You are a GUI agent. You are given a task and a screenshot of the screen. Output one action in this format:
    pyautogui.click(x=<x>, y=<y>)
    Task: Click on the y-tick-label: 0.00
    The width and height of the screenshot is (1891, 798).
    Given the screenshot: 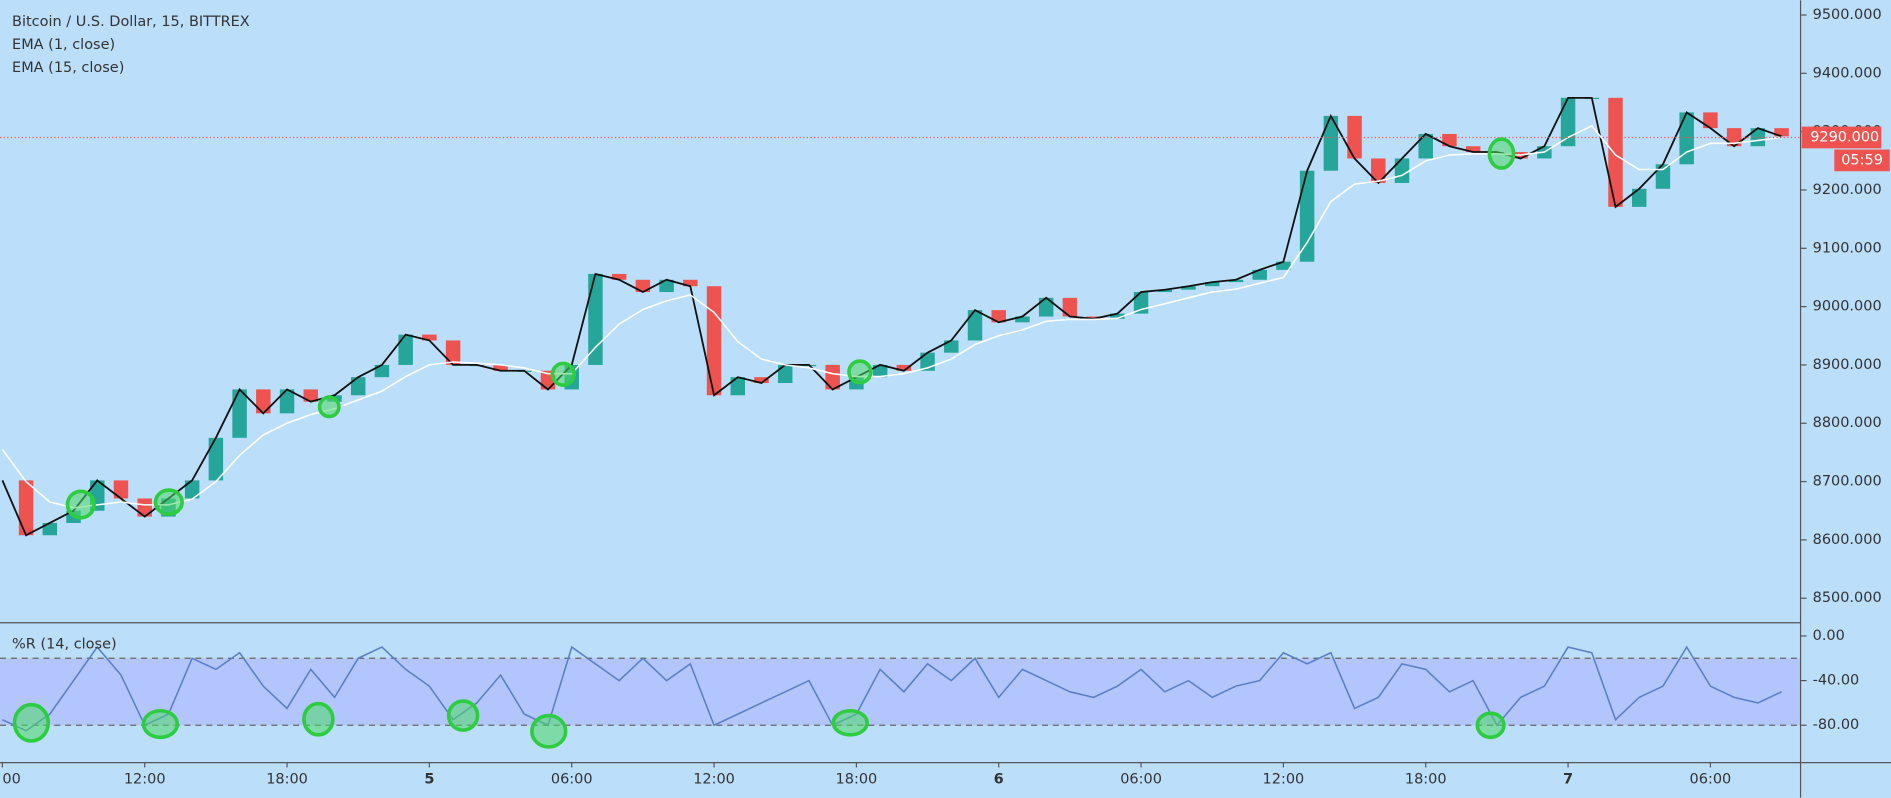 What is the action you would take?
    pyautogui.click(x=1829, y=636)
    